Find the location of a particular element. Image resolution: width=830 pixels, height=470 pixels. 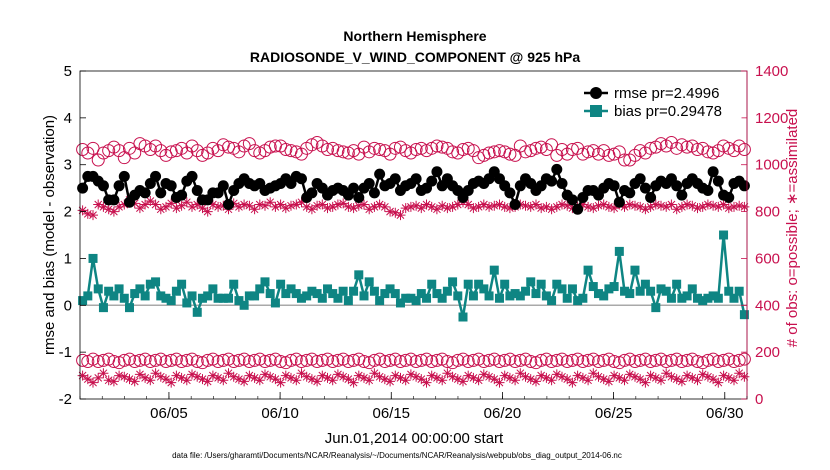

y2-tick-label: 1200 is located at coordinates (771, 118).